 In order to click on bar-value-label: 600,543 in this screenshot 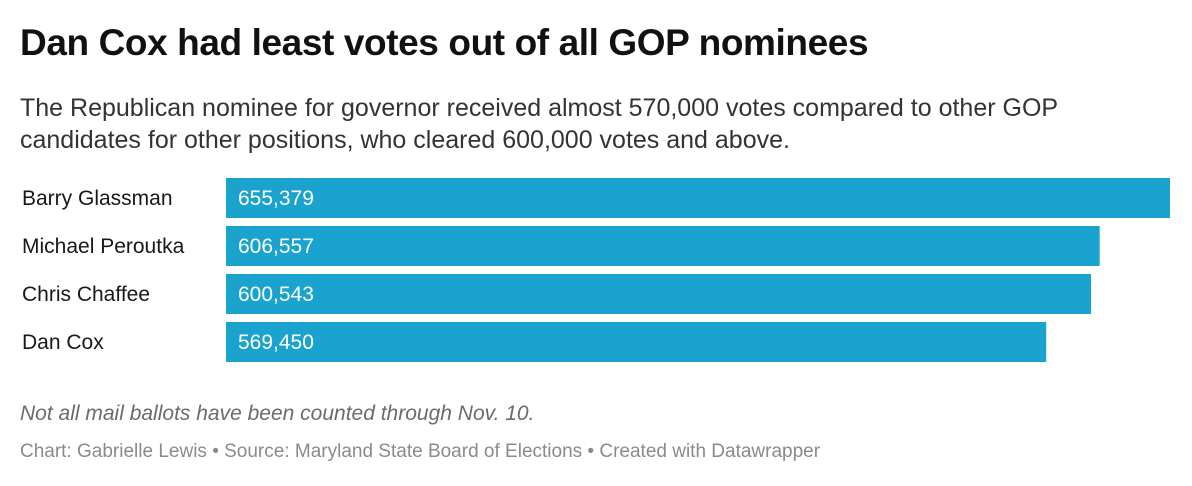, I will do `click(276, 294)`.